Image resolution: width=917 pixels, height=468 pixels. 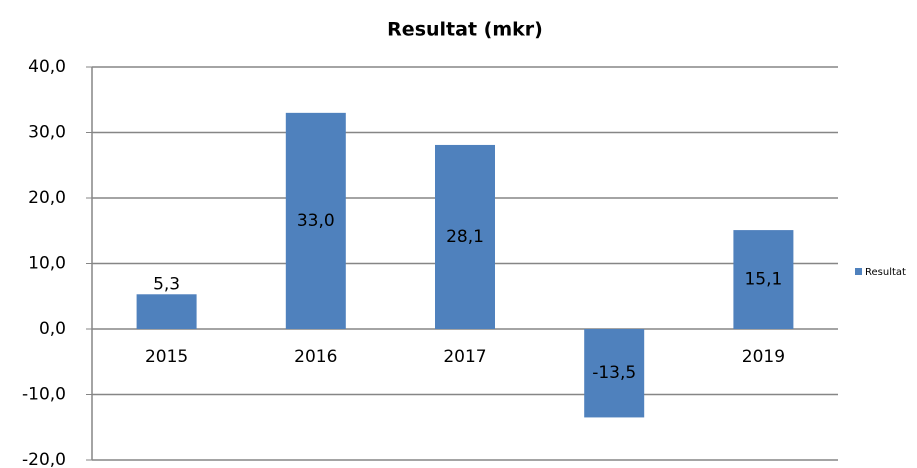 I want to click on y-tick-label: 0,0, so click(x=52, y=329).